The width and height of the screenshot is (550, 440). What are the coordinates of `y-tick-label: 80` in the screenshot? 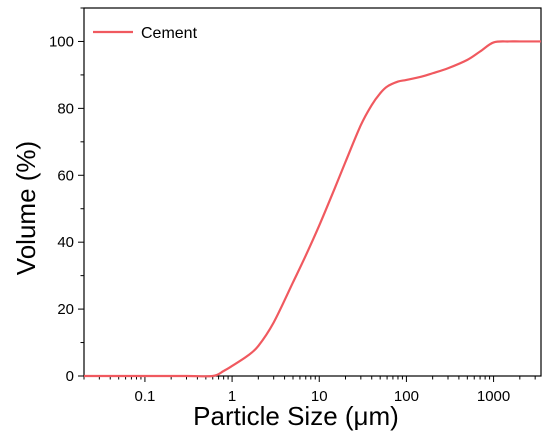 It's located at (65, 108).